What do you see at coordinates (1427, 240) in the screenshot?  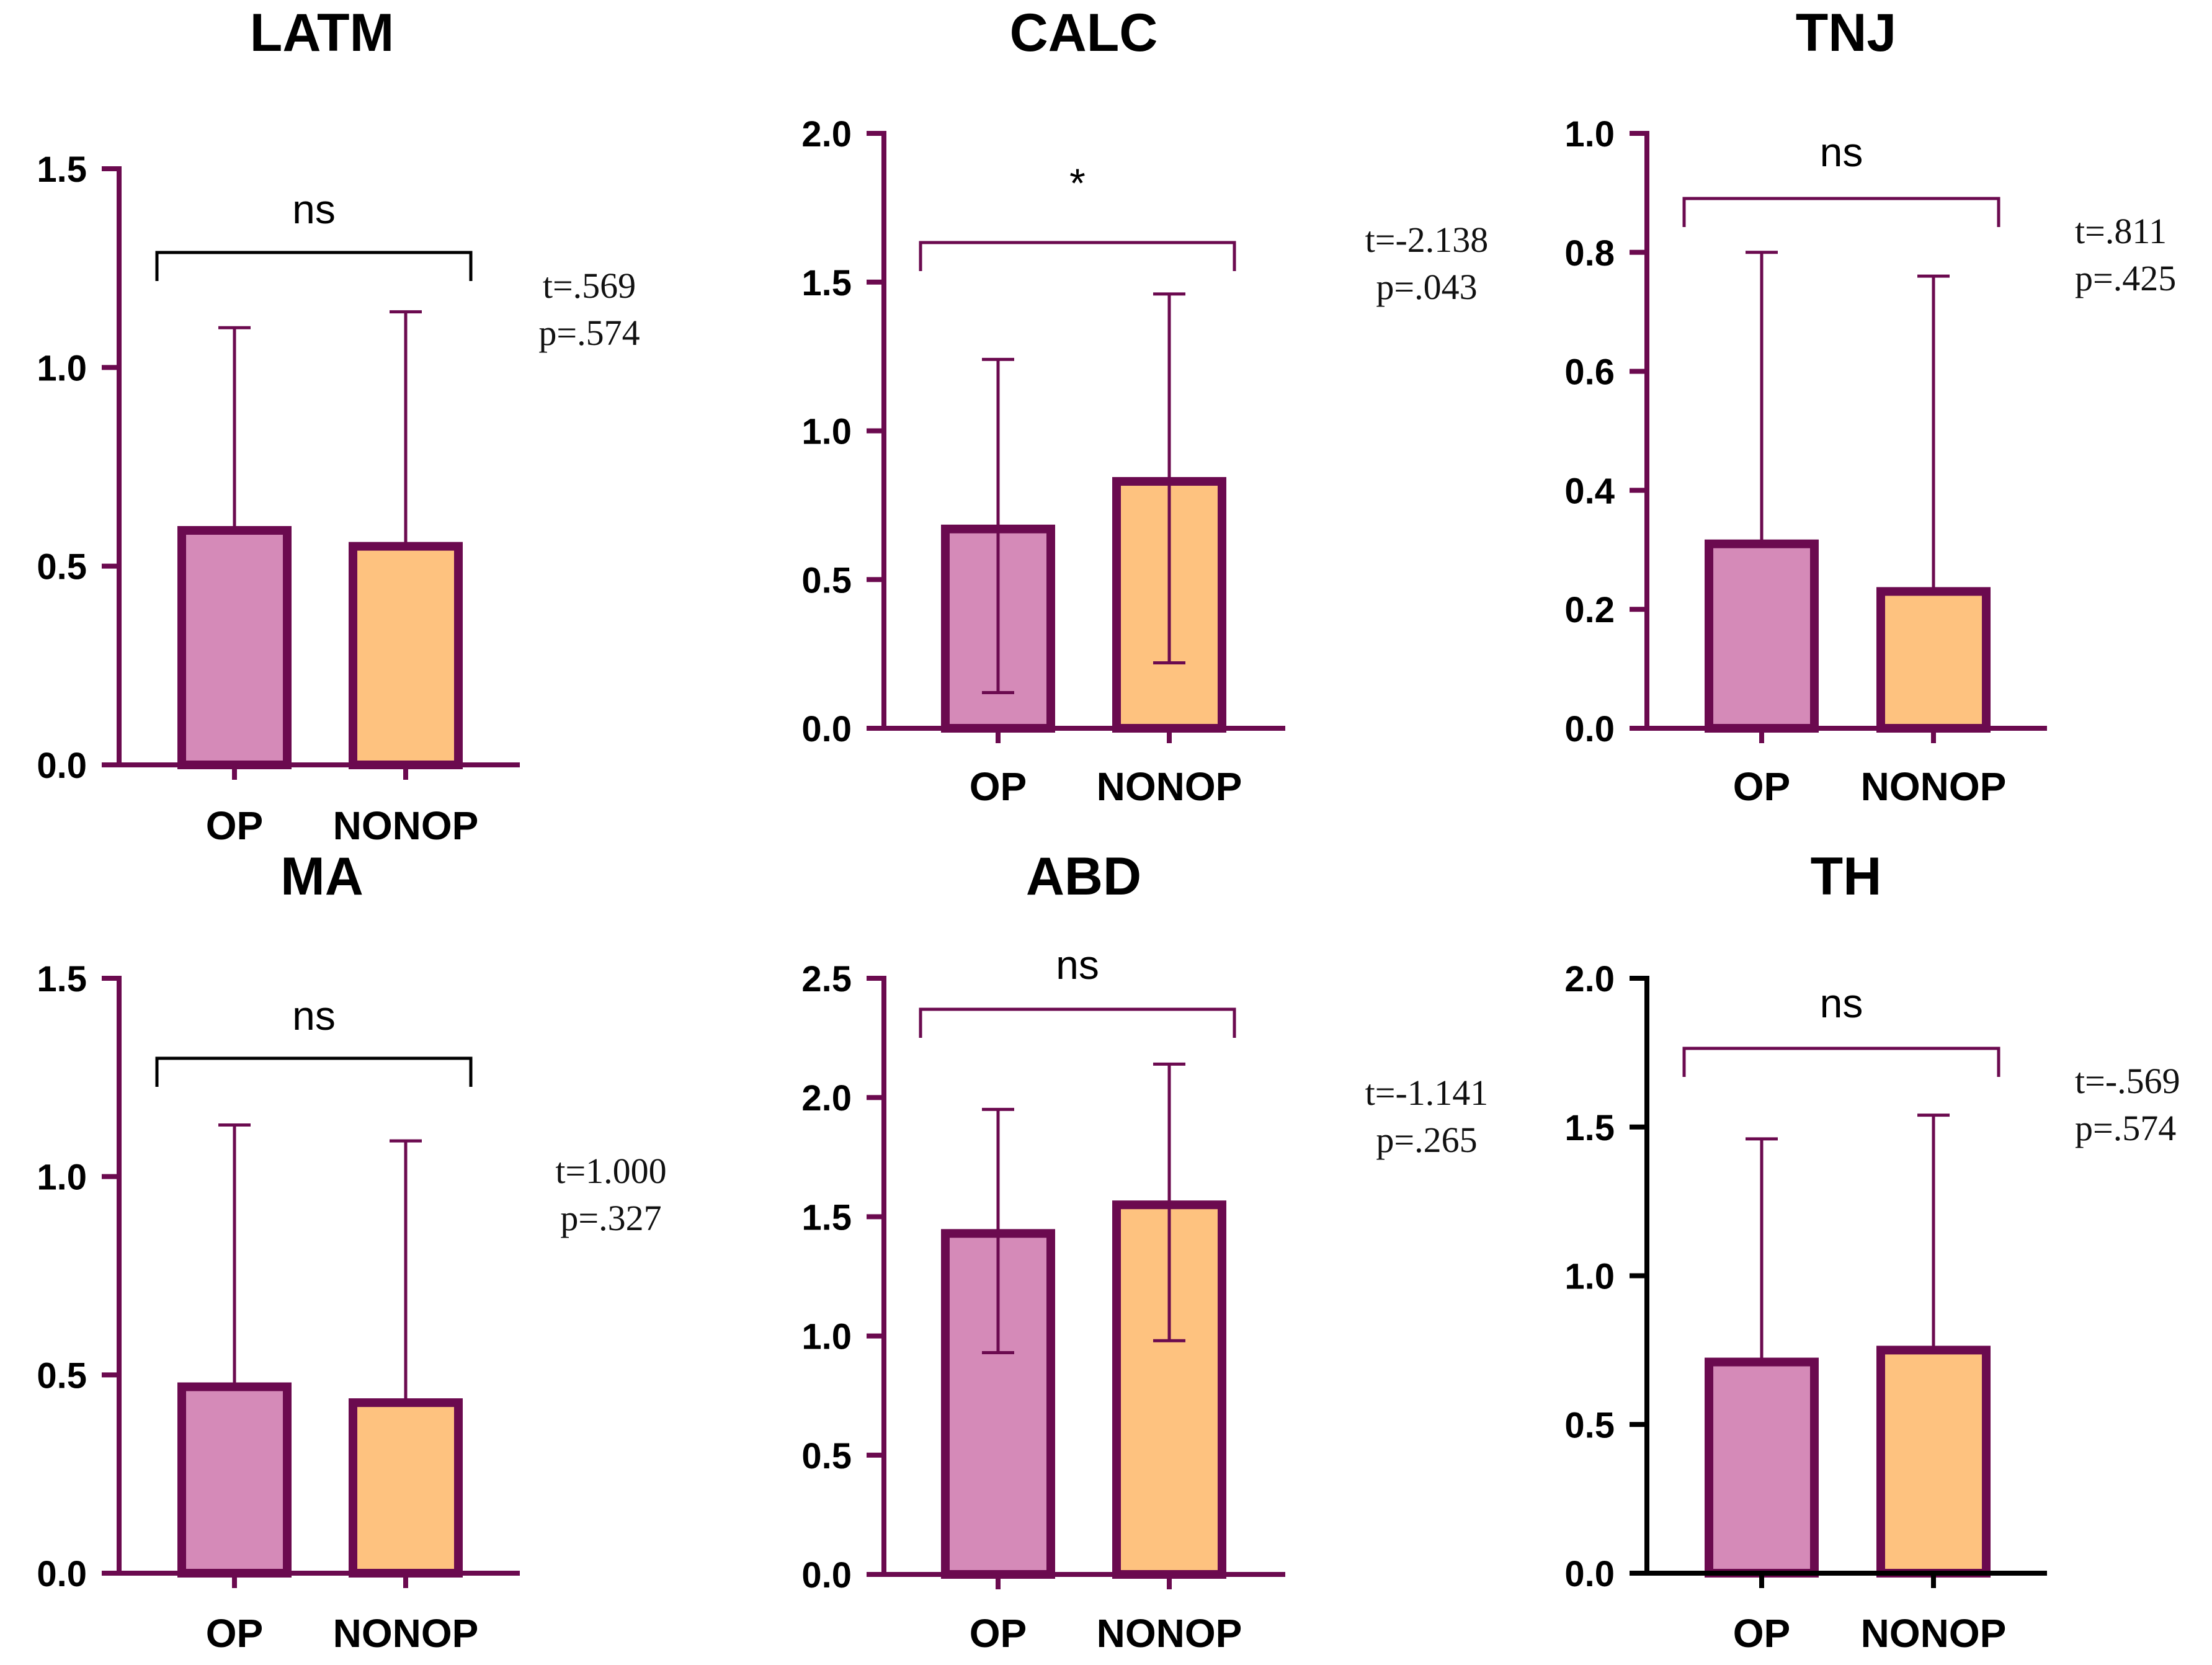 I see `t-statistic: t=-2.138` at bounding box center [1427, 240].